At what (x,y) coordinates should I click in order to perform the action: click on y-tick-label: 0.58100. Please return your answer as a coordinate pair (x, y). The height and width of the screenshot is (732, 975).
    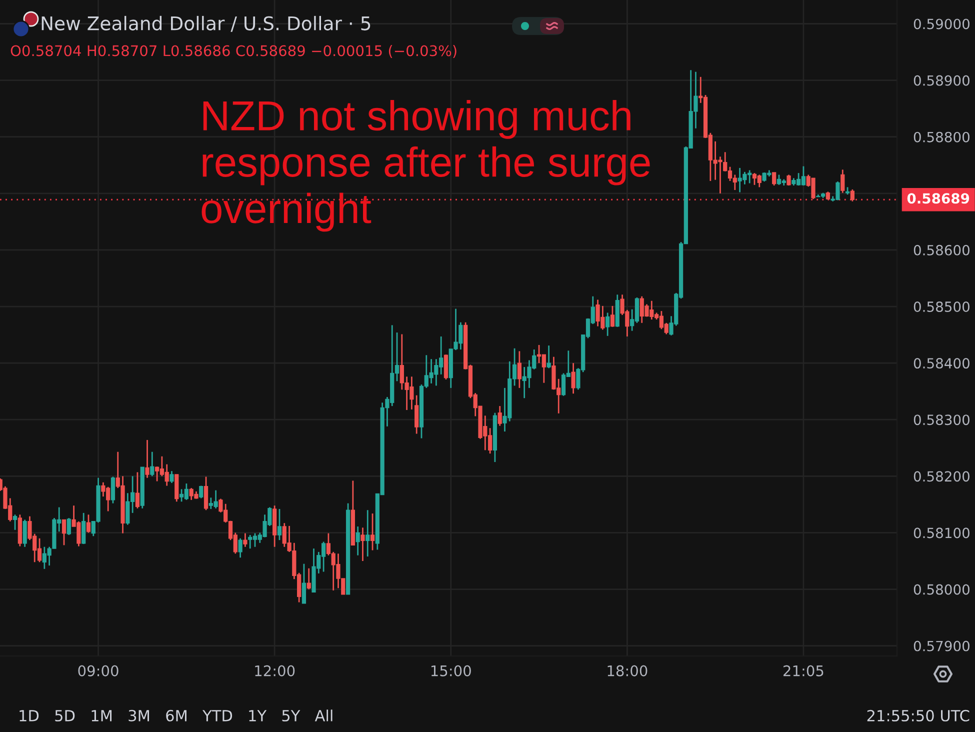
    Looking at the image, I should click on (942, 533).